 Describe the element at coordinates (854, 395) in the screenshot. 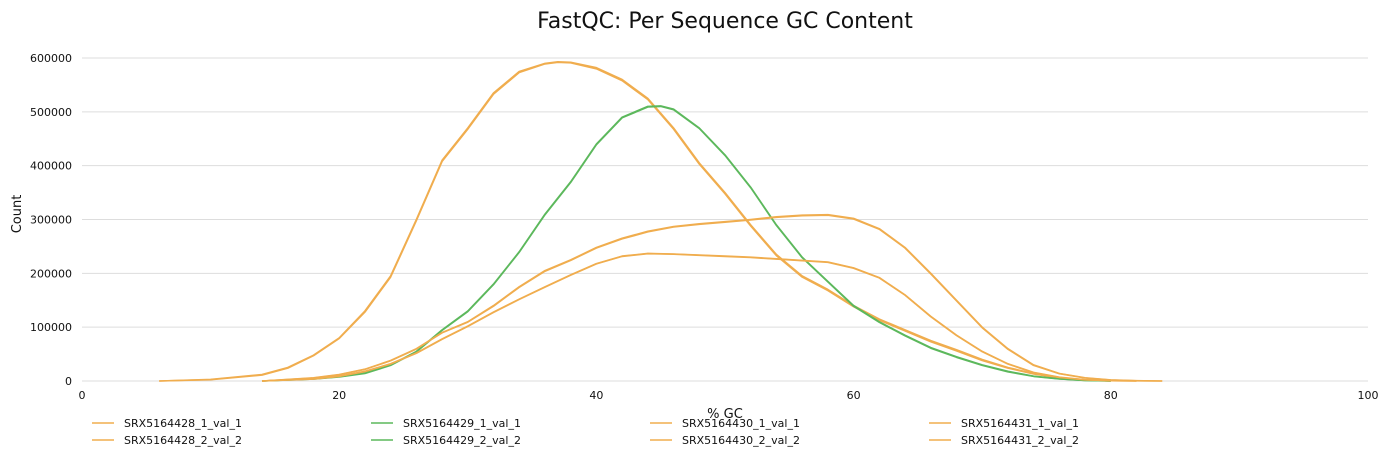

I see `x-tick-label: 60` at that location.